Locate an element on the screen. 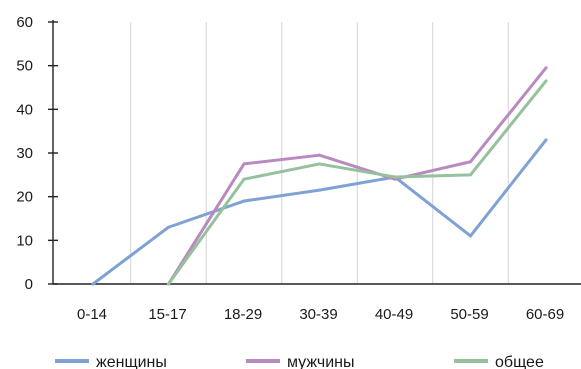 This screenshot has width=581, height=369. x-tick-label-18-29: 18-29 is located at coordinates (243, 314).